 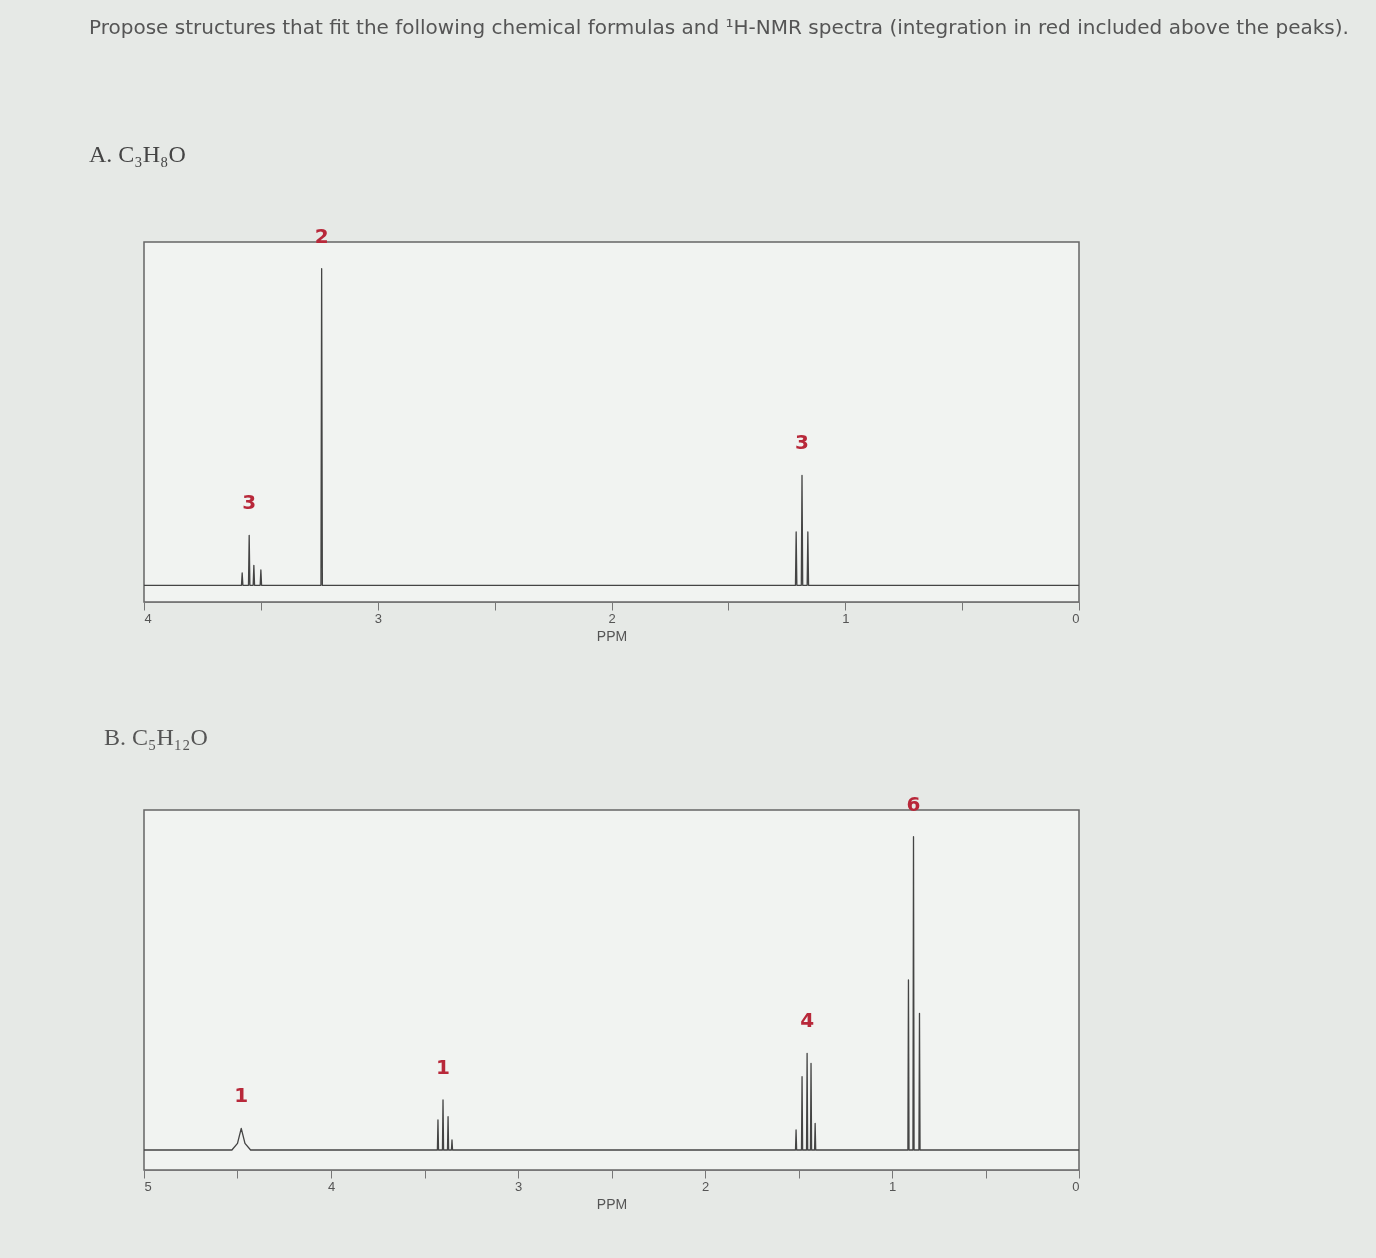 What do you see at coordinates (148, 1186) in the screenshot?
I see `x-tick-label: 5` at bounding box center [148, 1186].